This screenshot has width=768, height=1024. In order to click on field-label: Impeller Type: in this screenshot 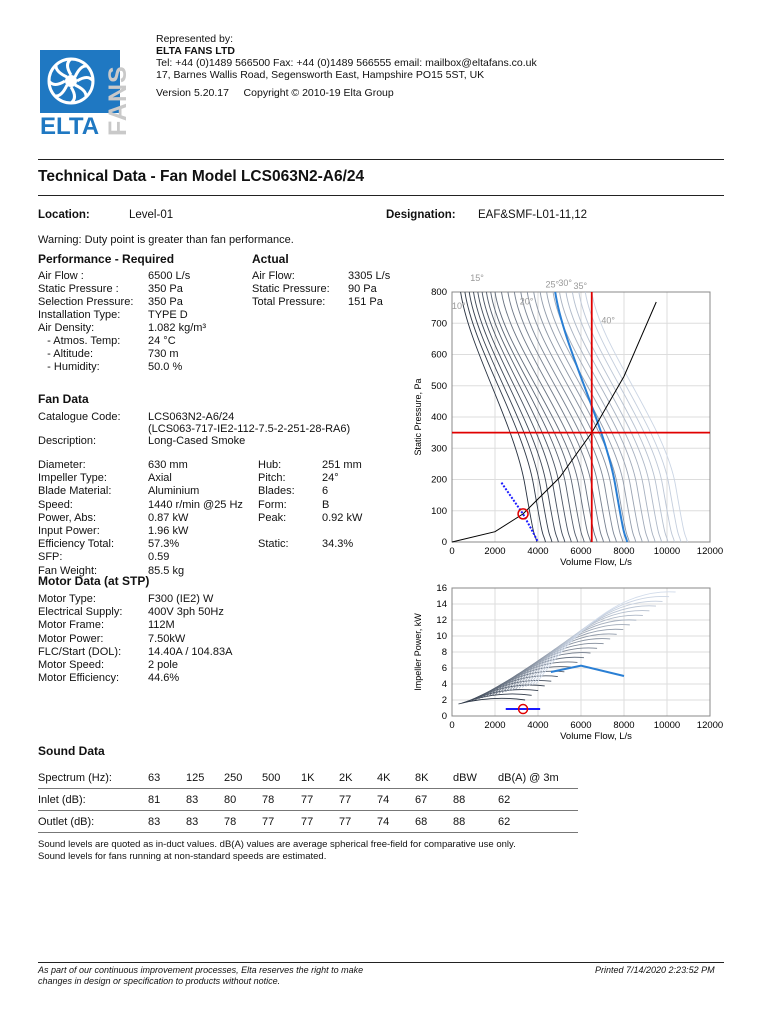, I will do `click(72, 478)`.